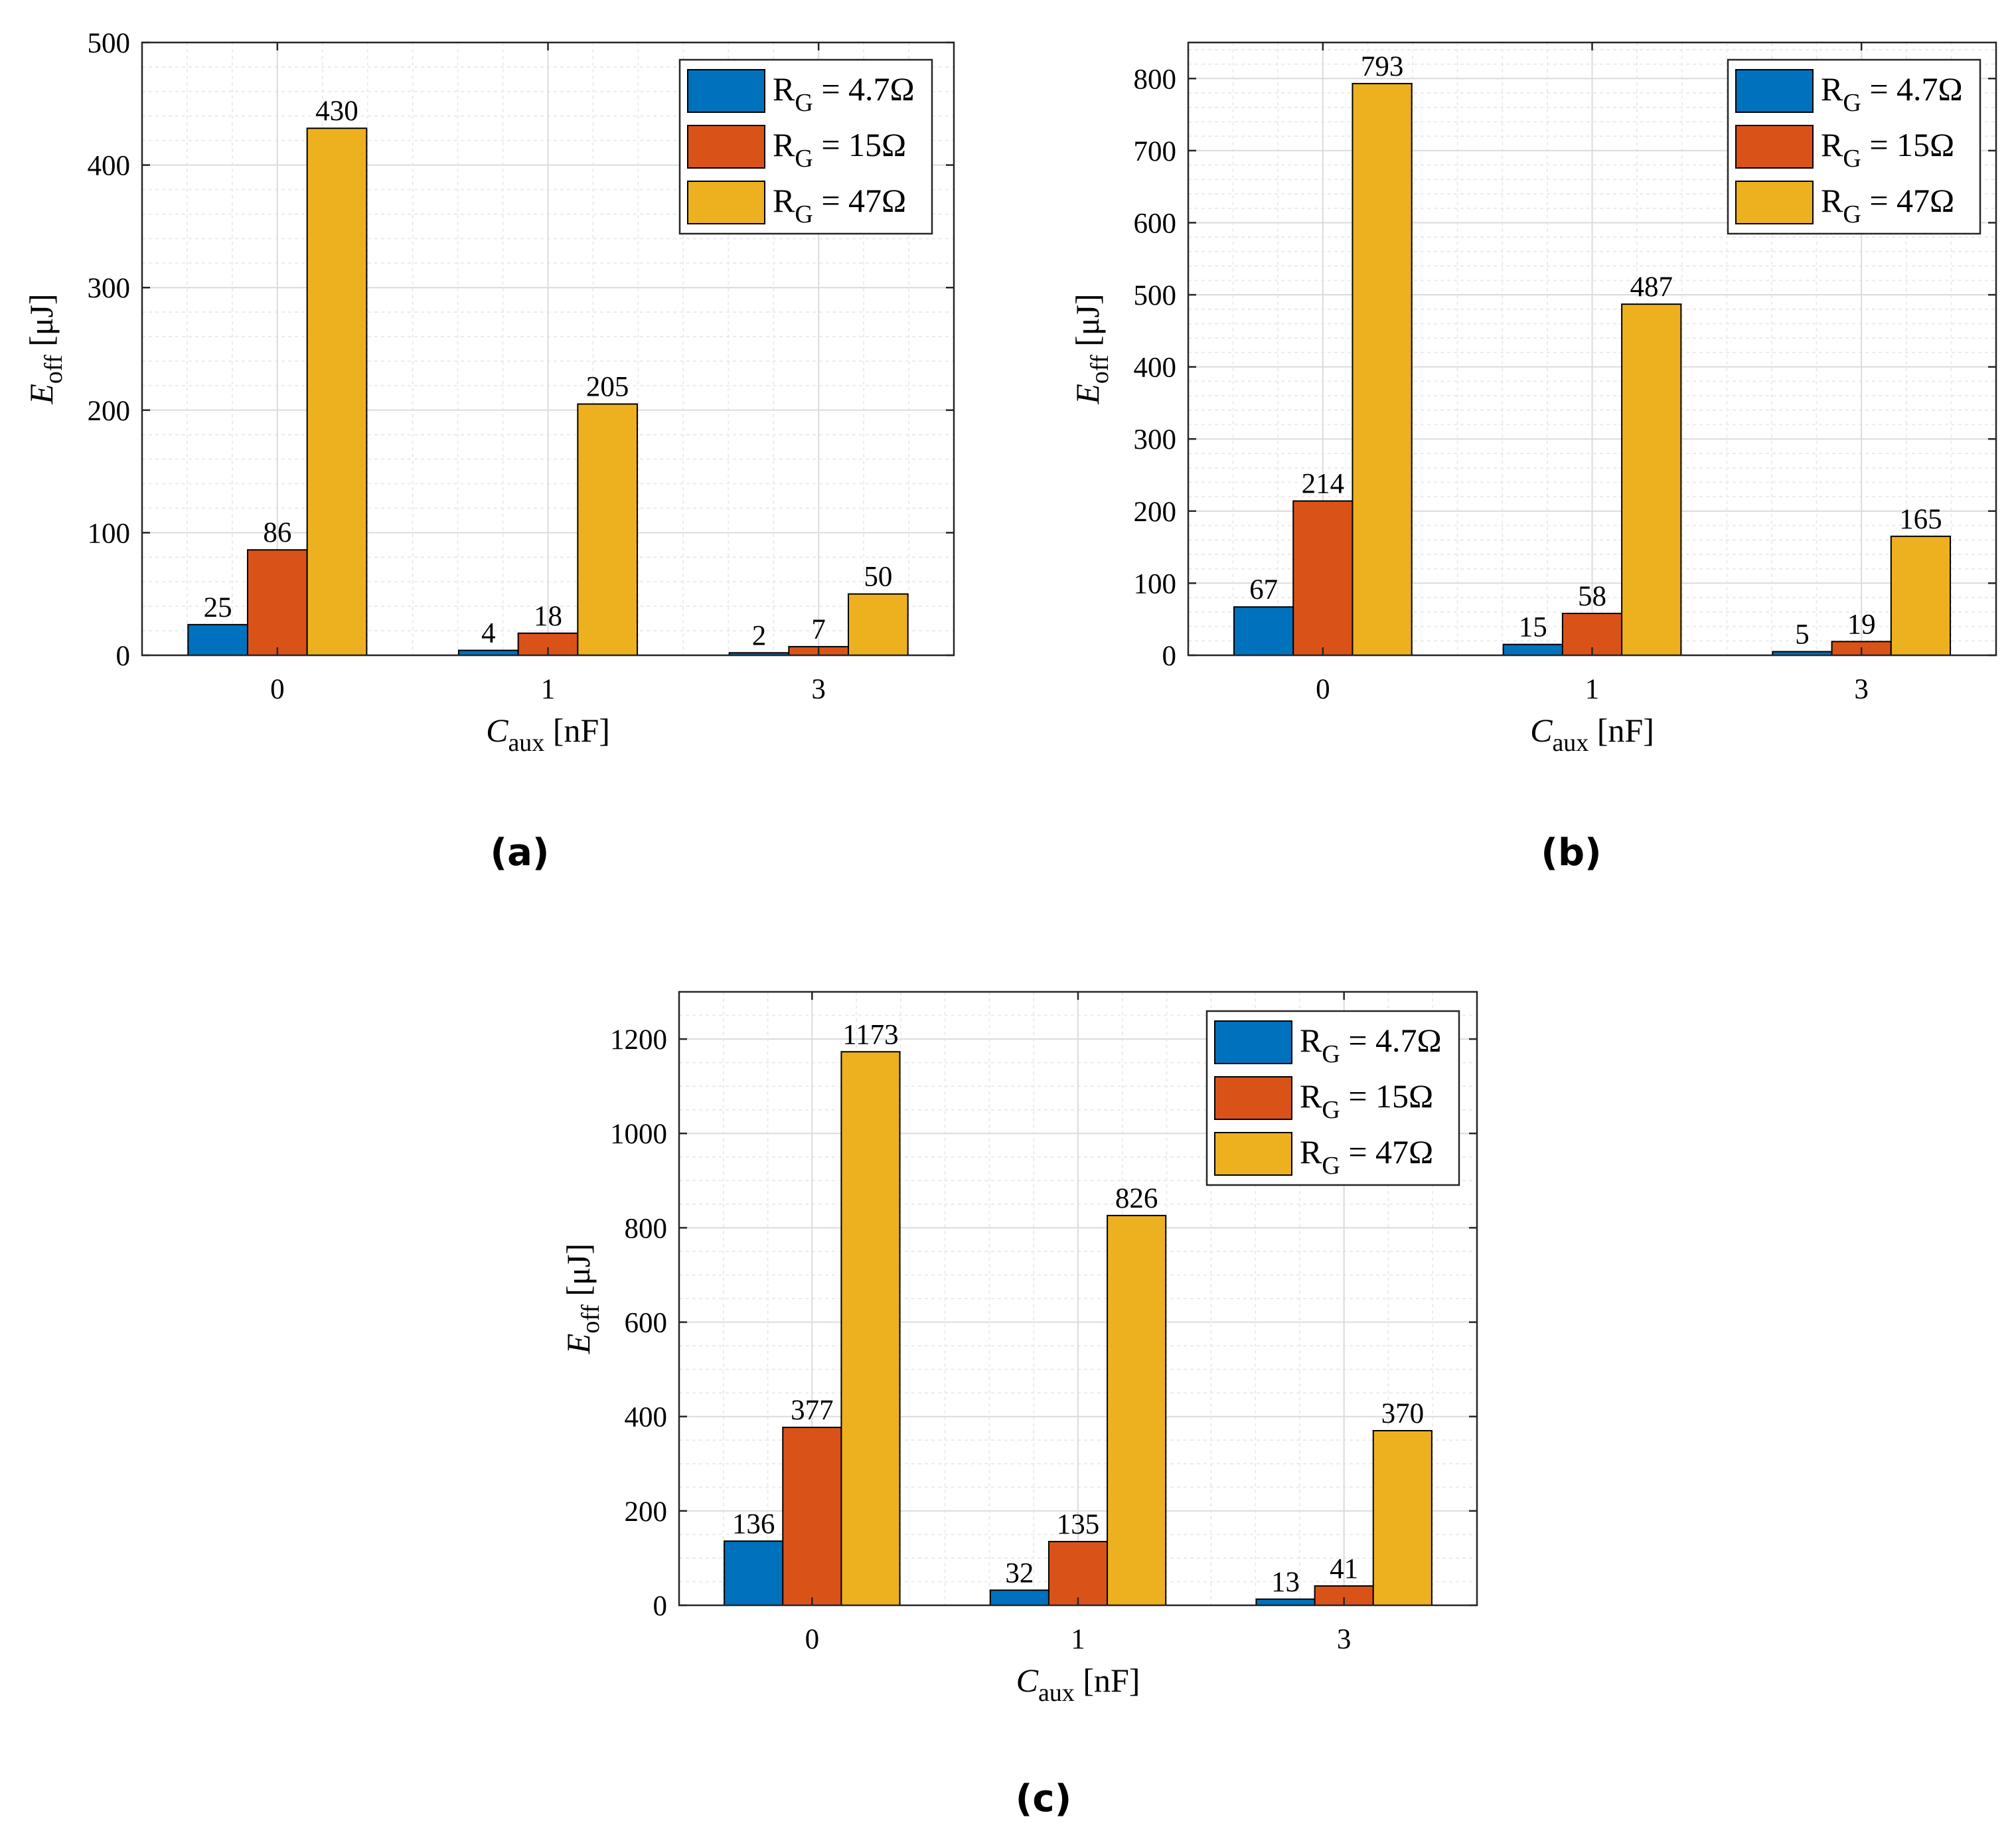  What do you see at coordinates (819, 629) in the screenshot?
I see `data-label: 7` at bounding box center [819, 629].